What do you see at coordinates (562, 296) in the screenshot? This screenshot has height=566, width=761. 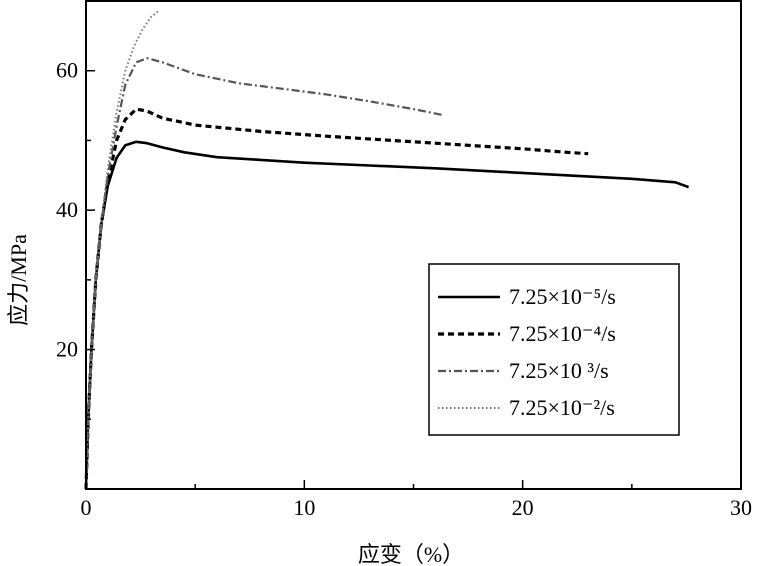 I see `legend-label-1: 7.25×10⁻⁵/s` at bounding box center [562, 296].